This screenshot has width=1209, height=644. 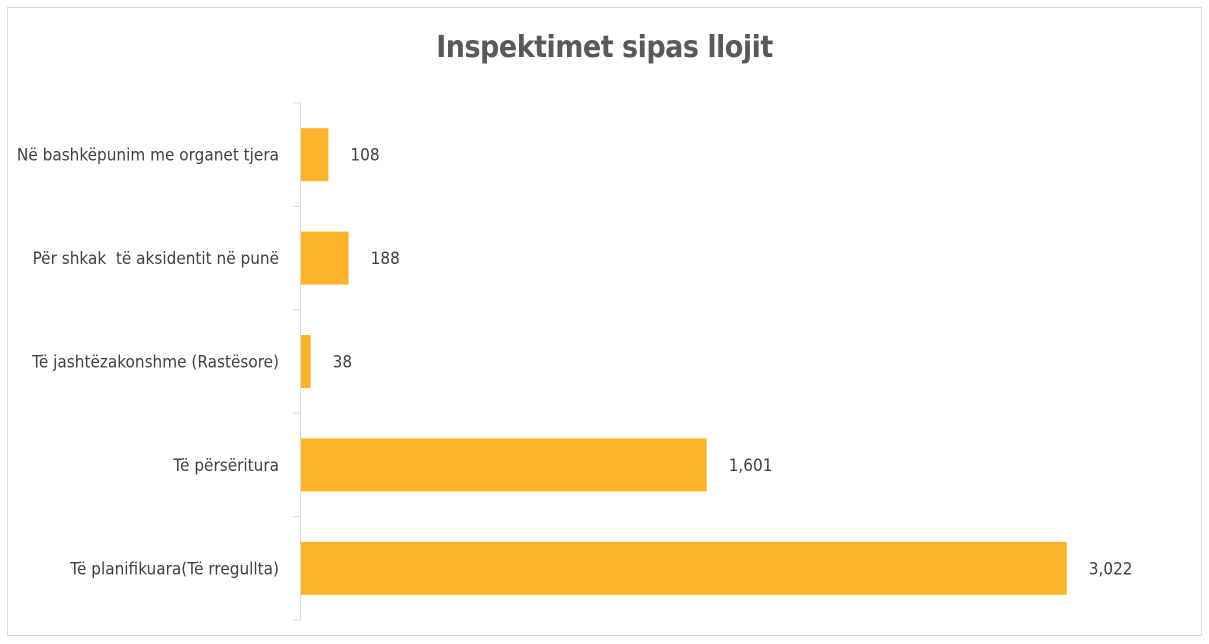 What do you see at coordinates (604, 47) in the screenshot?
I see `chart-title: Inspektimet sipas llojit` at bounding box center [604, 47].